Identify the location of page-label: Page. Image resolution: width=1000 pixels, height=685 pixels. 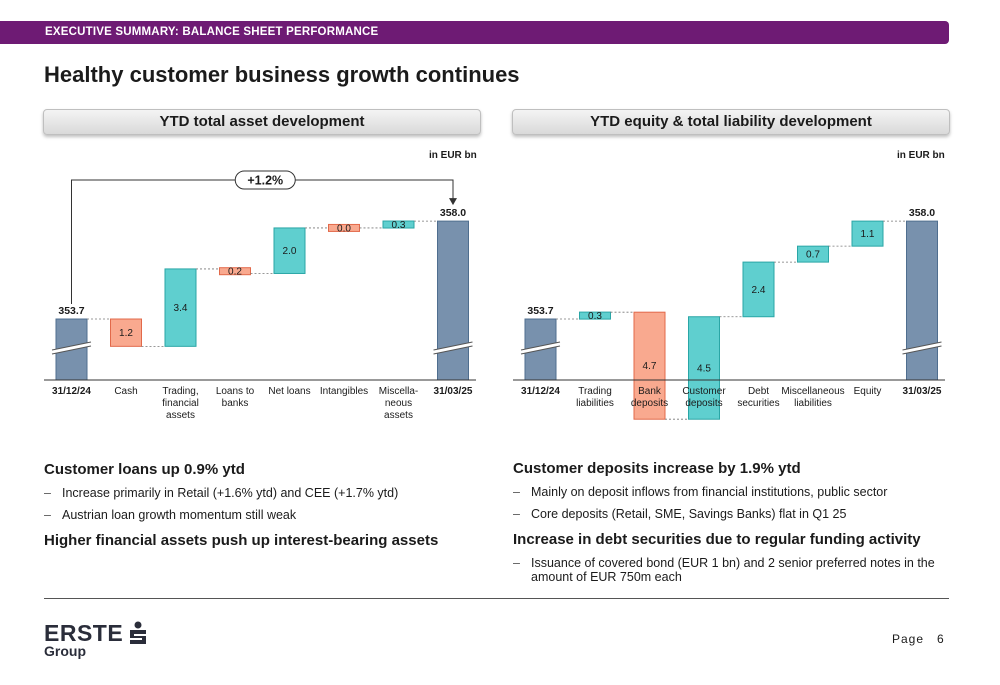
(908, 639).